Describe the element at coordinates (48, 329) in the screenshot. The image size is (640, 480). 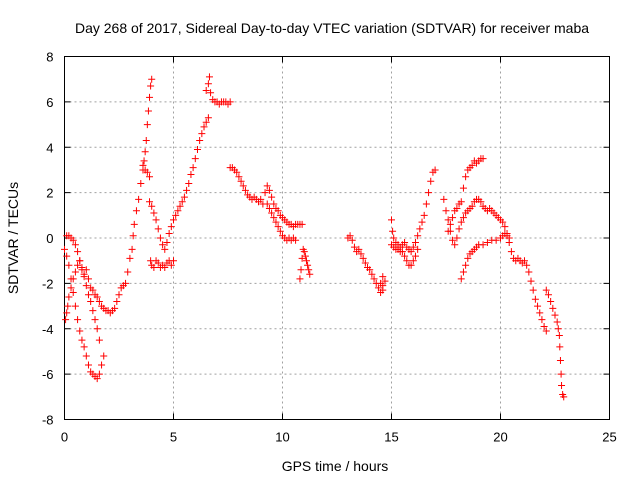
I see `y-tick-label: -4` at that location.